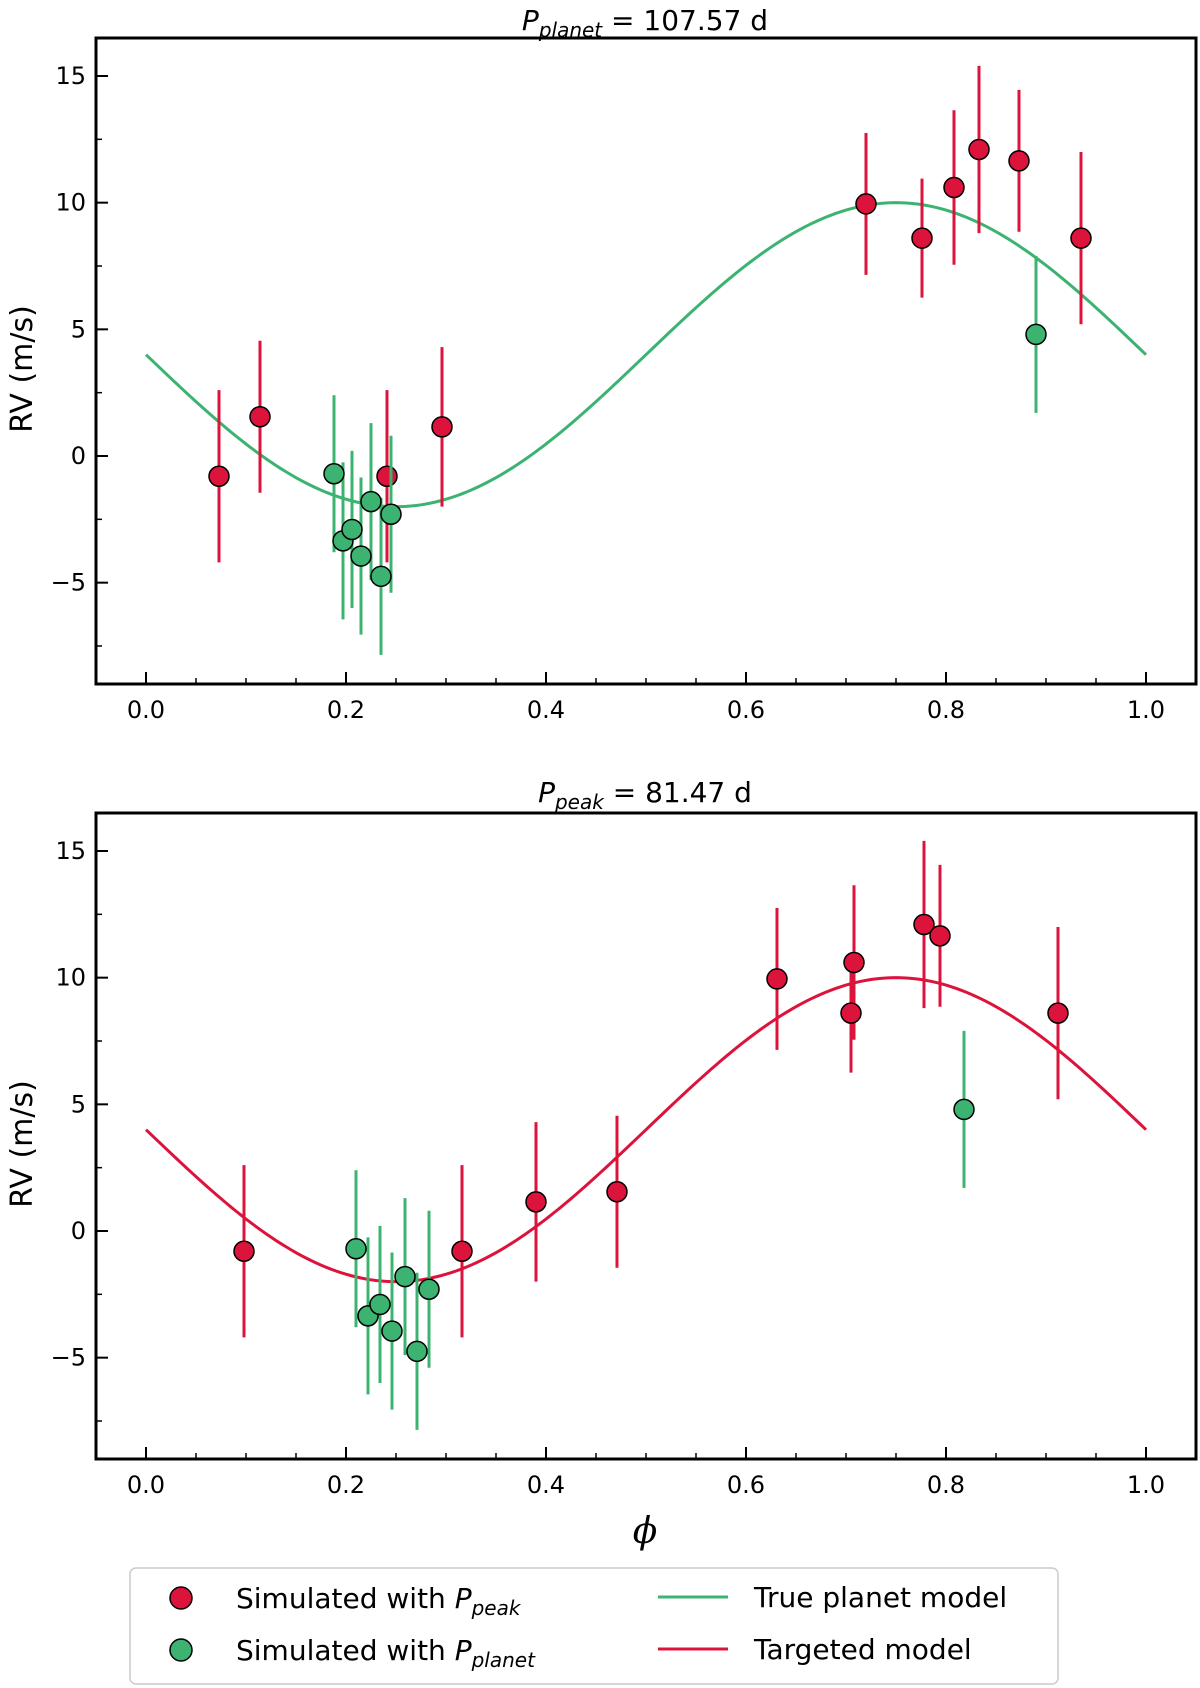  What do you see at coordinates (862, 1649) in the screenshot?
I see `legend-item-targeted-model: Targeted model` at bounding box center [862, 1649].